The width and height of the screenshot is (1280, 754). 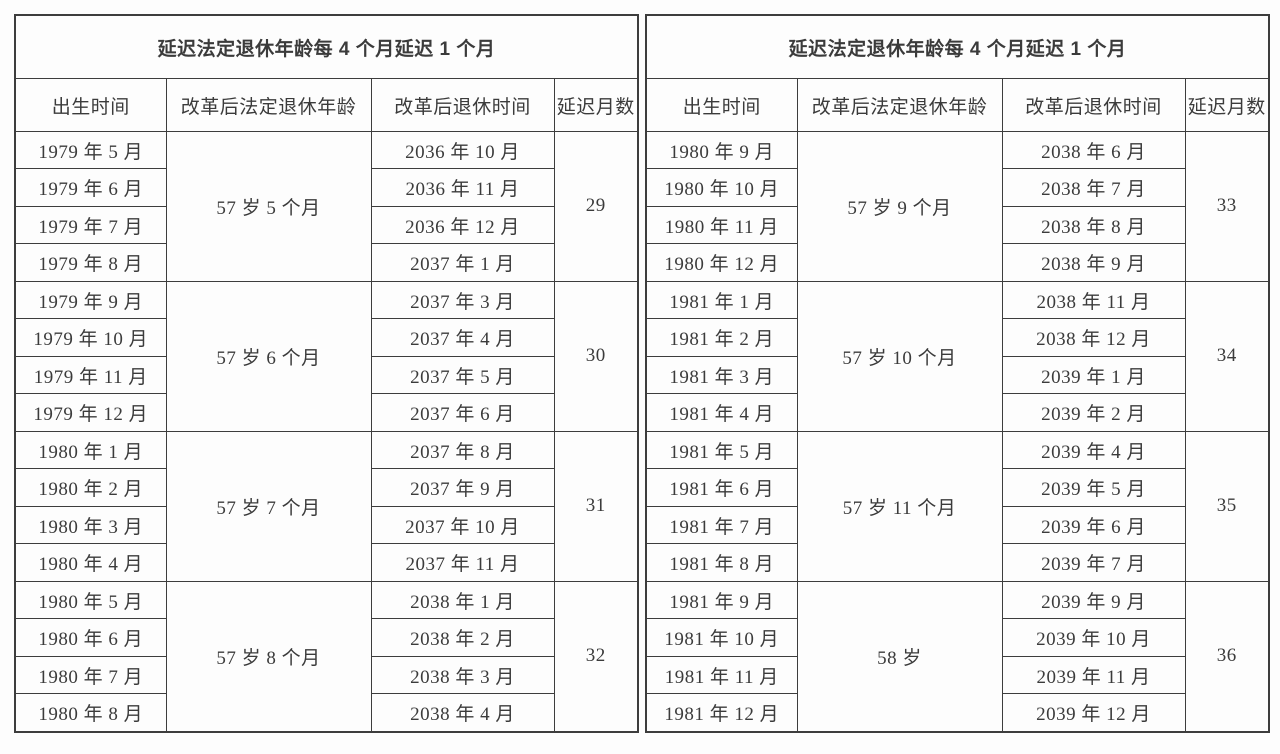 What do you see at coordinates (721, 525) in the screenshot?
I see `birth-date-cell: 1981 年 7 月` at bounding box center [721, 525].